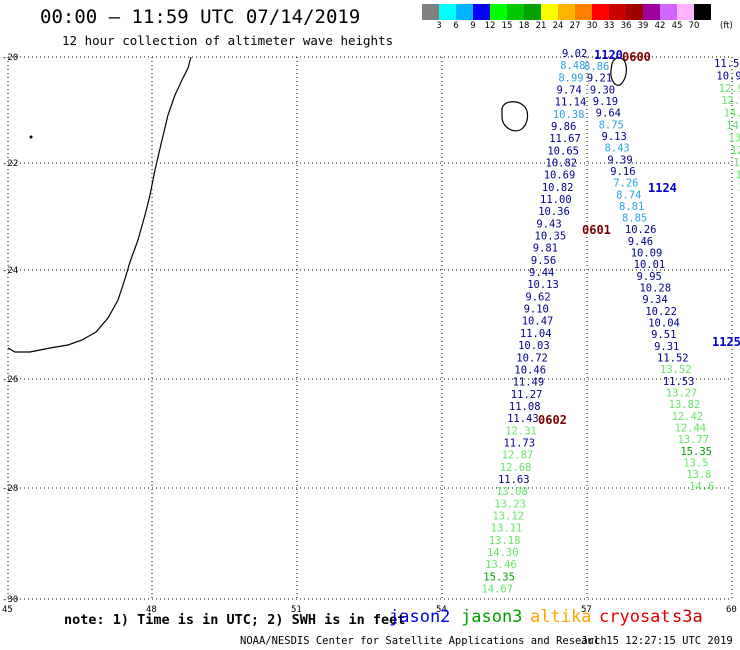 The image size is (740, 650). I want to click on lon-label: 54, so click(441, 610).